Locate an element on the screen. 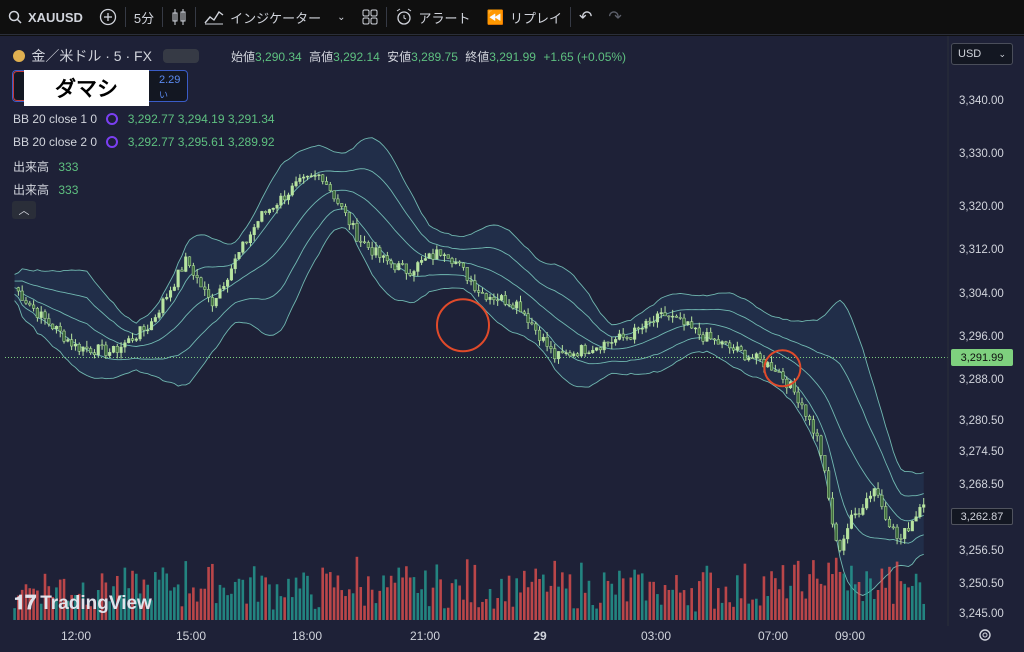 The width and height of the screenshot is (1024, 652). price-tick-label: 3,256.50 is located at coordinates (981, 551).